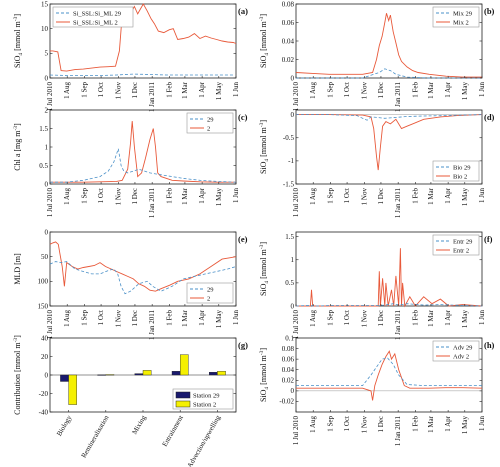 This screenshot has height=467, width=500. I want to click on legend-entry: Entr 2, so click(461, 250).